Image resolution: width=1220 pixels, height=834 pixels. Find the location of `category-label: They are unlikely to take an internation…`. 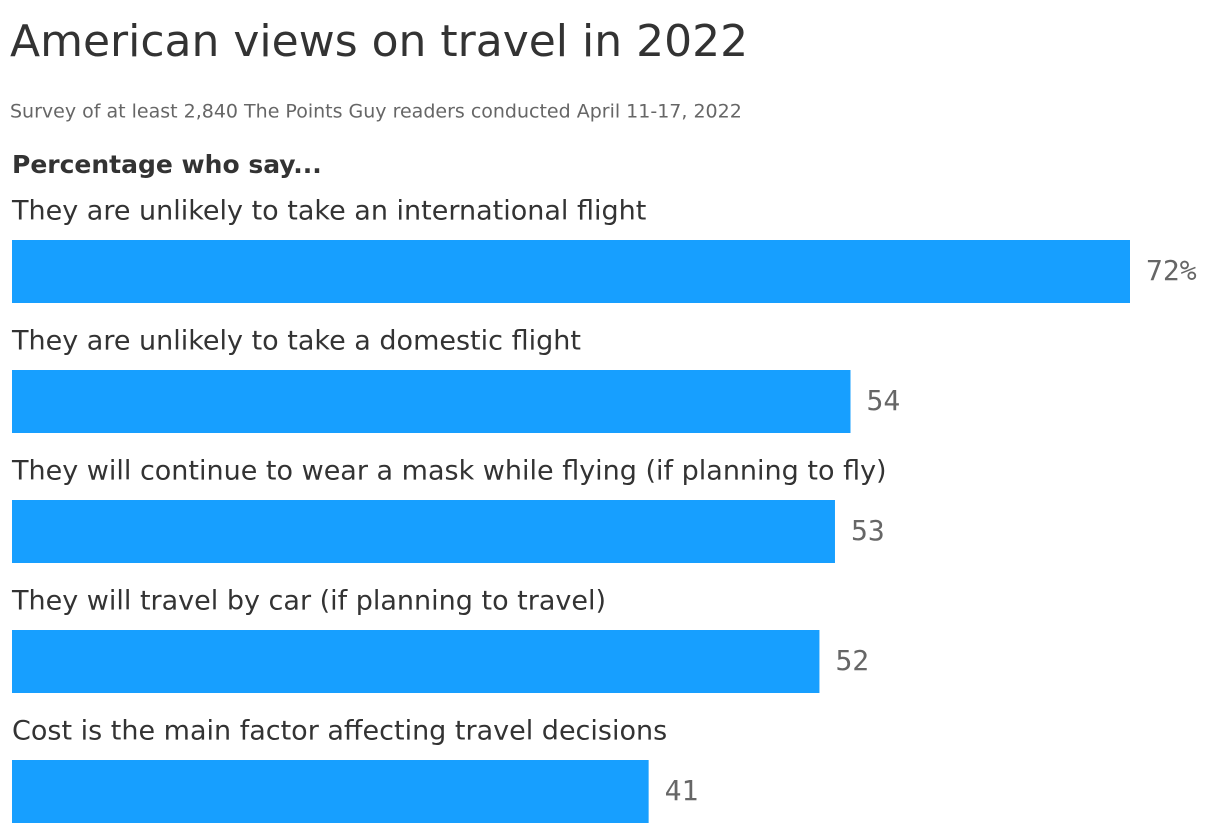

category-label: They are unlikely to take an internation… is located at coordinates (328, 211).